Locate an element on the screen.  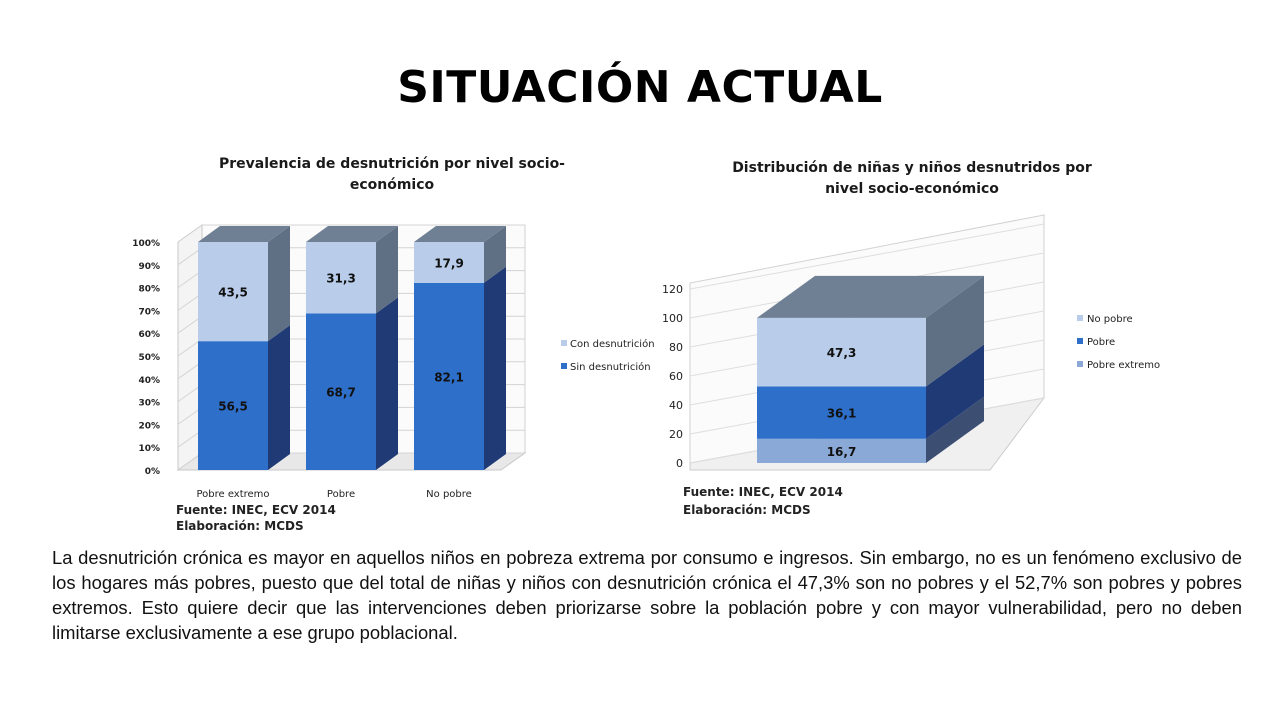
y-tick-label: 100% is located at coordinates (146, 244).